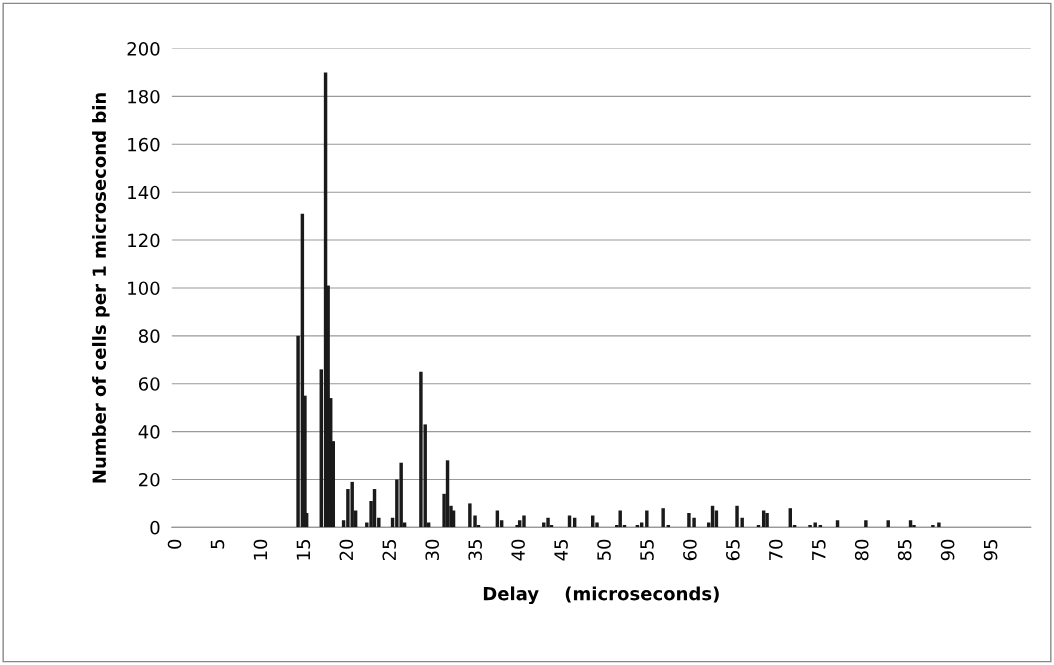 This screenshot has height=665, width=1054. Describe the element at coordinates (604, 550) in the screenshot. I see `x-tick-label: 50` at that location.